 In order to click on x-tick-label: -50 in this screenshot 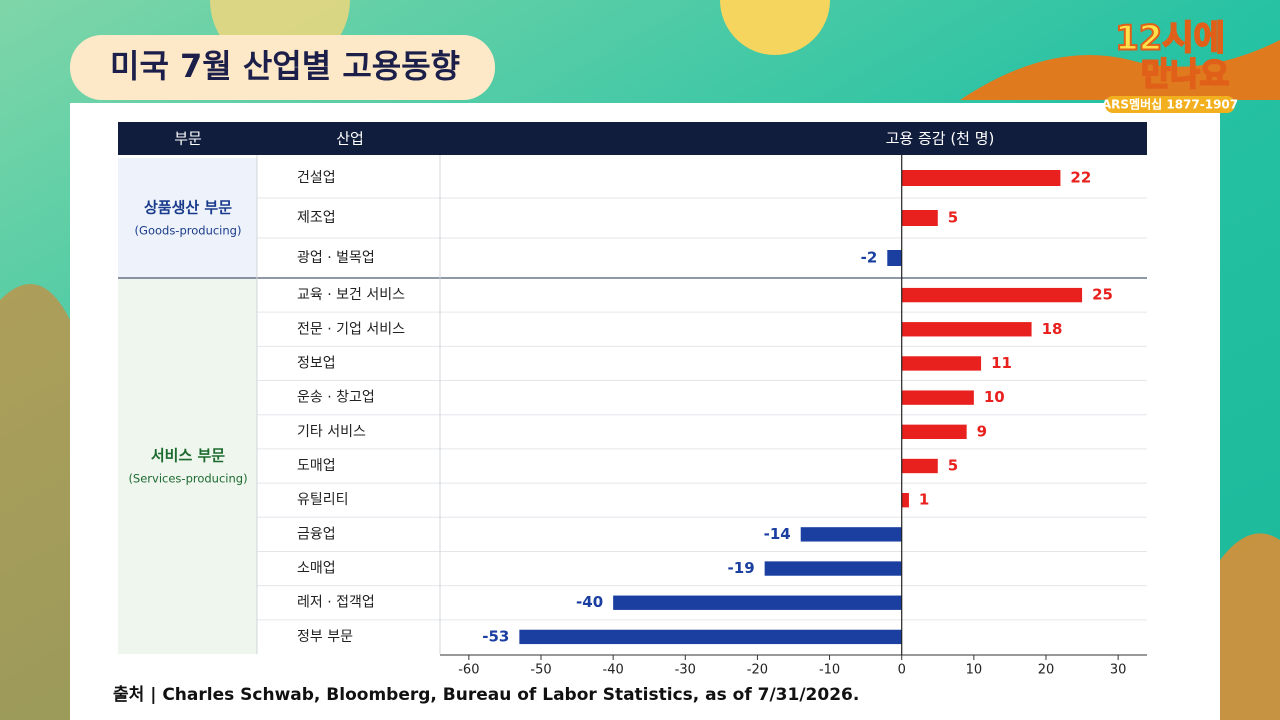, I will do `click(540, 670)`.